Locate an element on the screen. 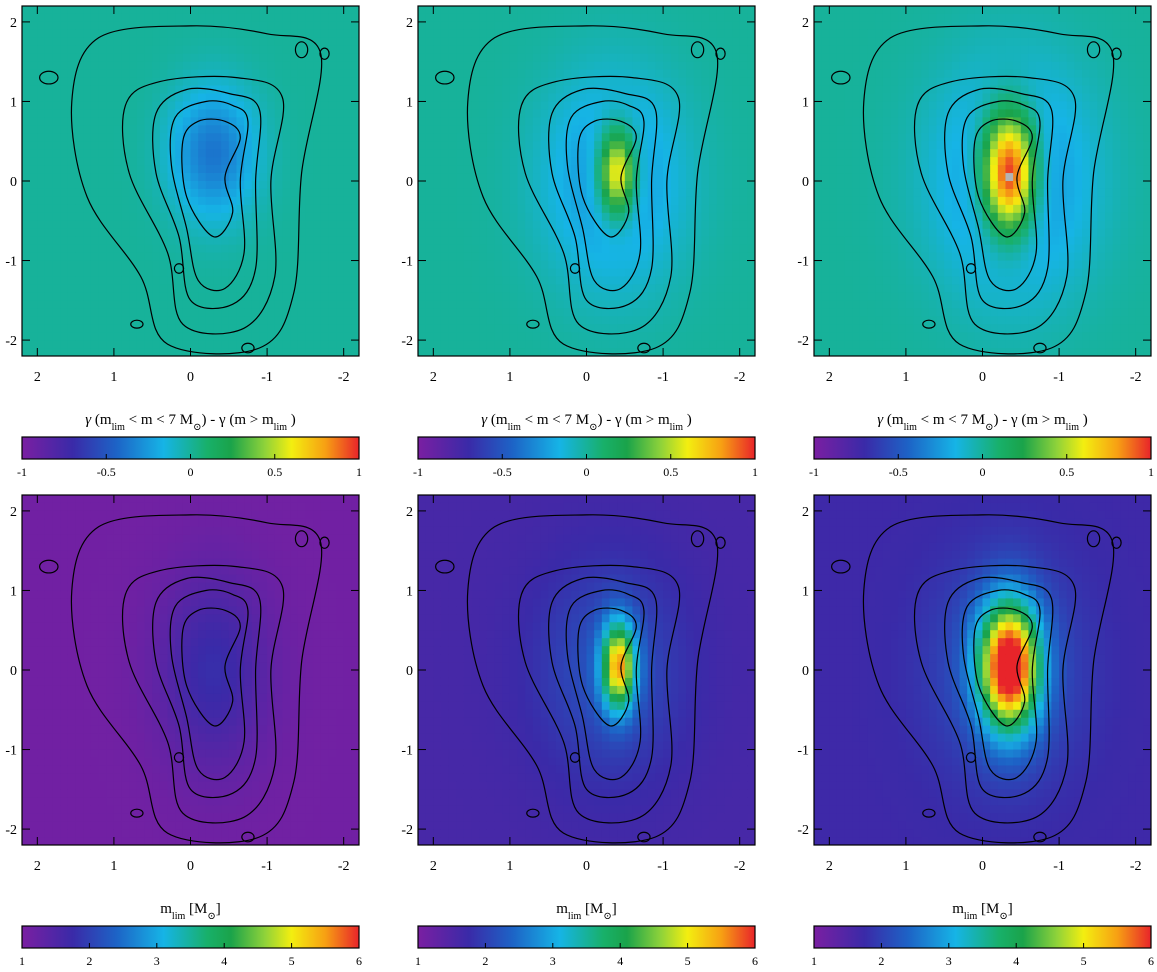 This screenshot has width=1157, height=972. contour-island is located at coordinates (49, 77).